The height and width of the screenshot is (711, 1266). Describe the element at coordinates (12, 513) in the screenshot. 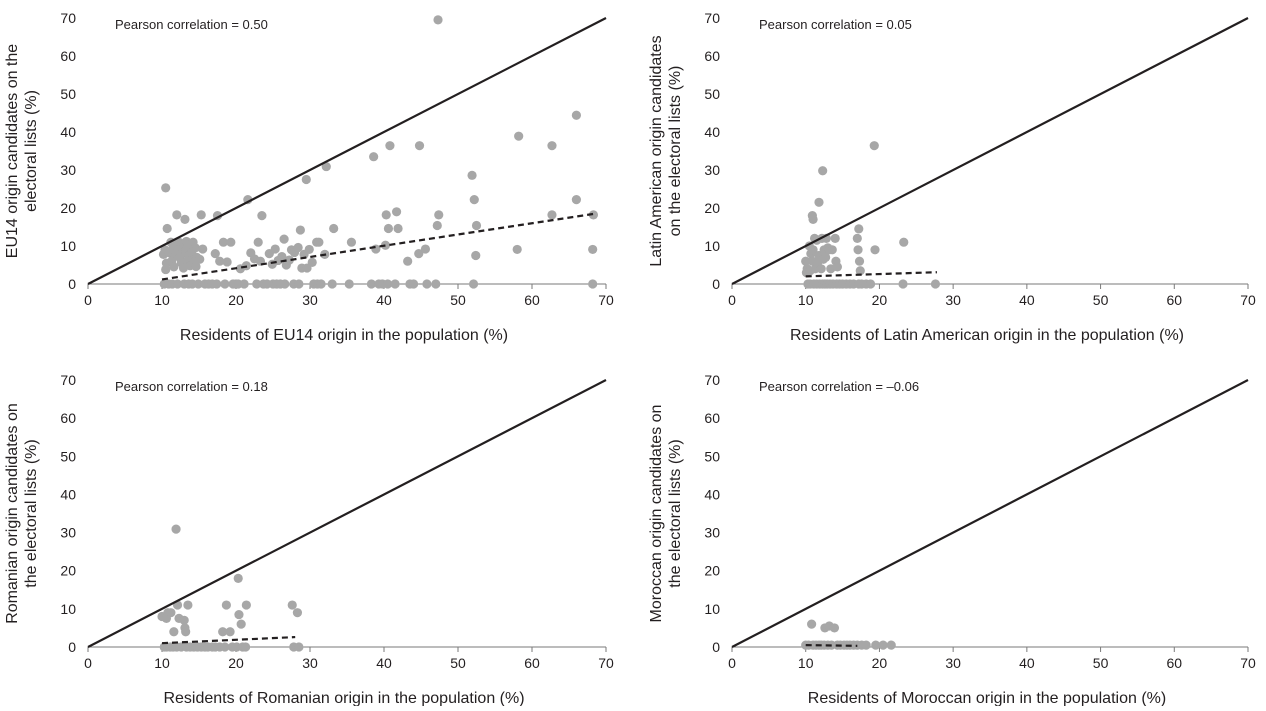

I see `y-axis-label-line: Romanian origin candidates on` at that location.